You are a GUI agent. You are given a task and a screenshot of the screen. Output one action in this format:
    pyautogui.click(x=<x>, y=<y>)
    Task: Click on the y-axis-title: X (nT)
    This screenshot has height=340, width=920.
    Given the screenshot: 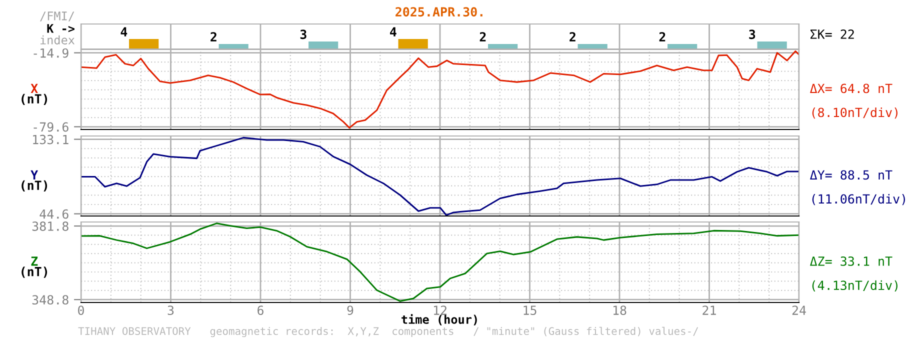 What is the action you would take?
    pyautogui.click(x=35, y=94)
    